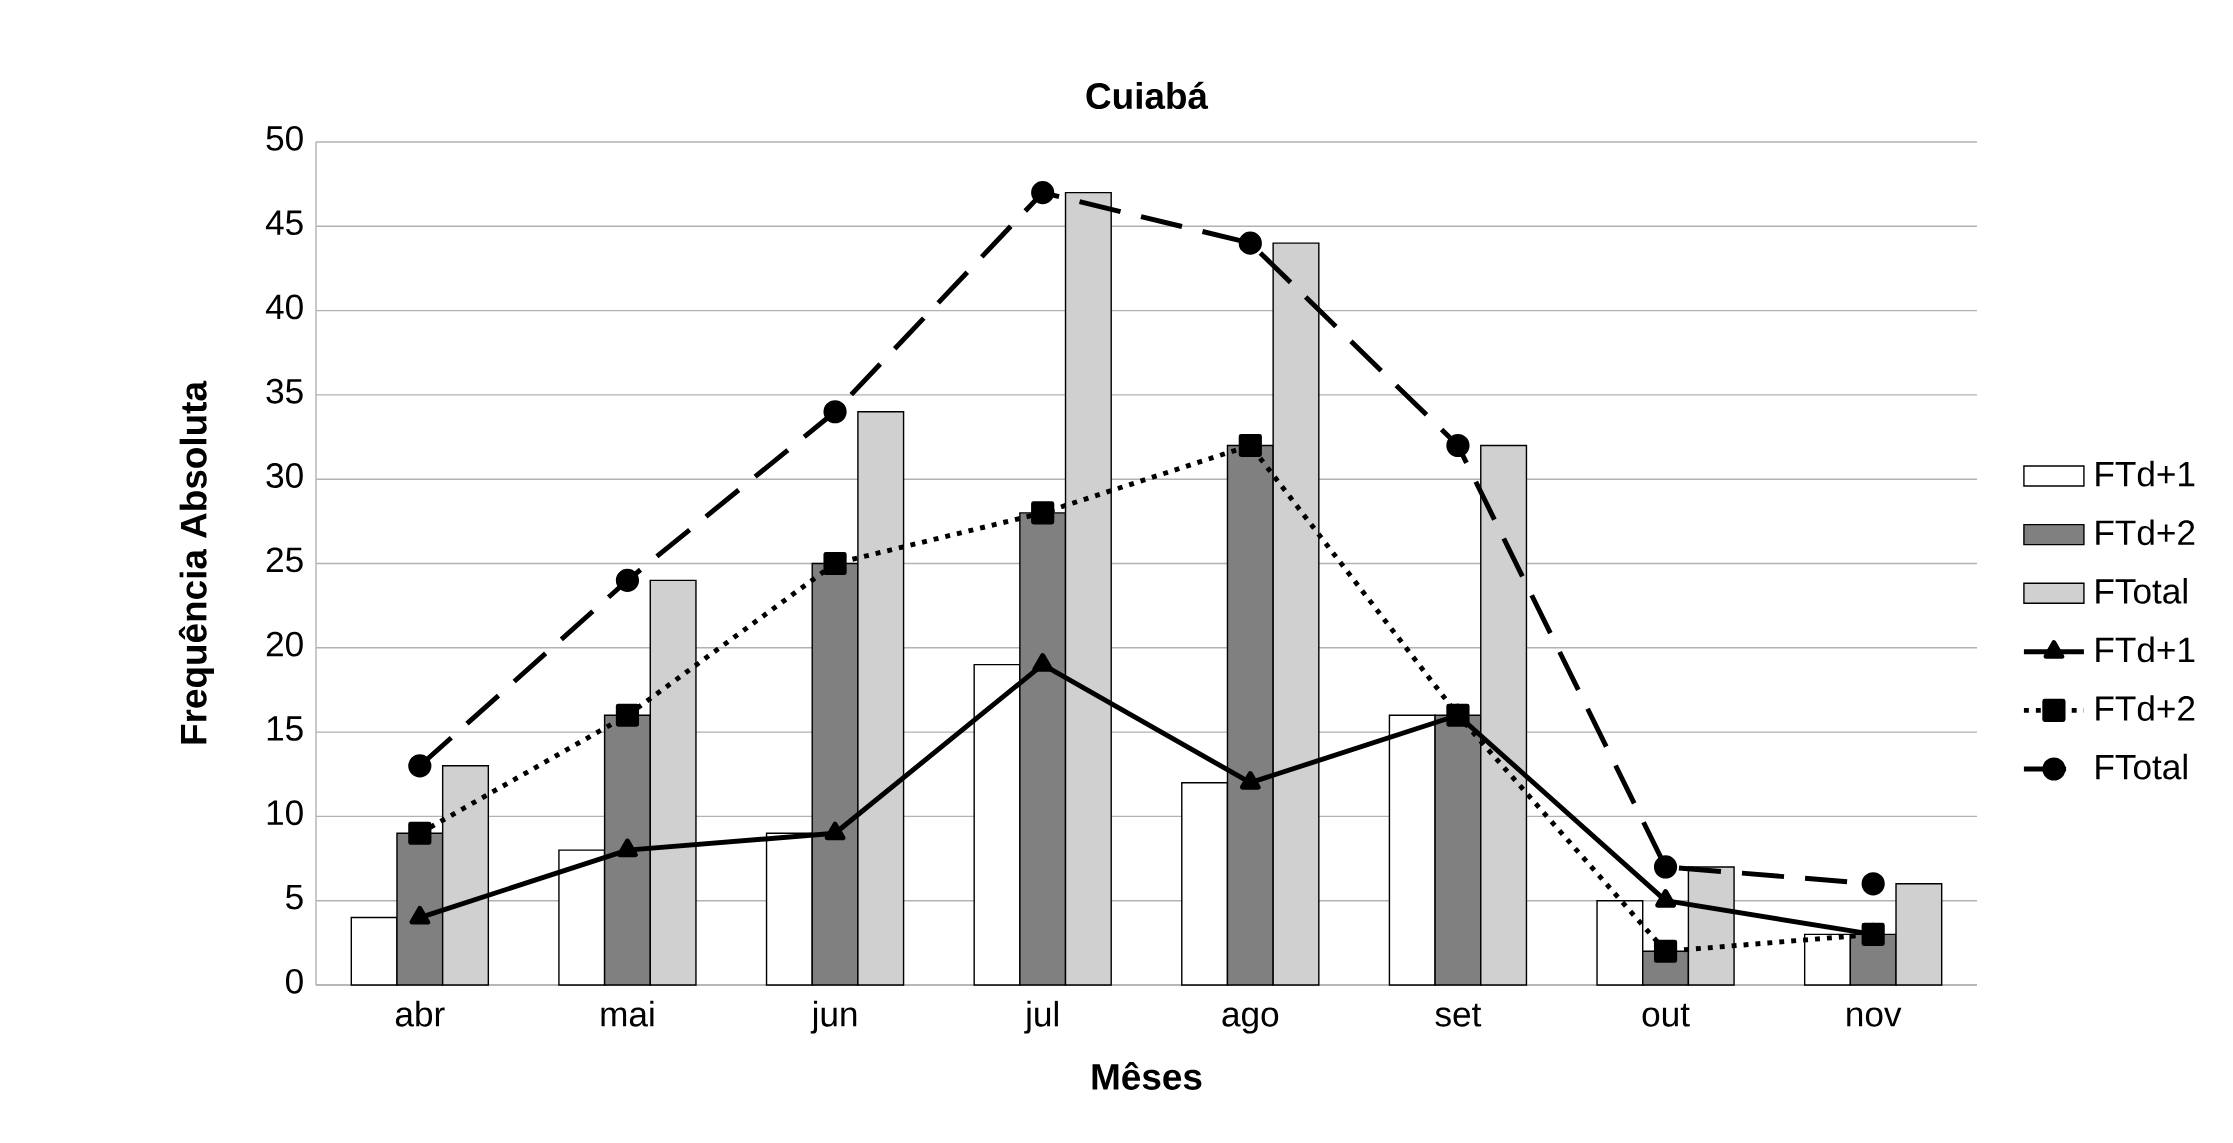 This screenshot has height=1143, width=2233. Describe the element at coordinates (1250, 1020) in the screenshot. I see `x-tick-label: ago` at that location.